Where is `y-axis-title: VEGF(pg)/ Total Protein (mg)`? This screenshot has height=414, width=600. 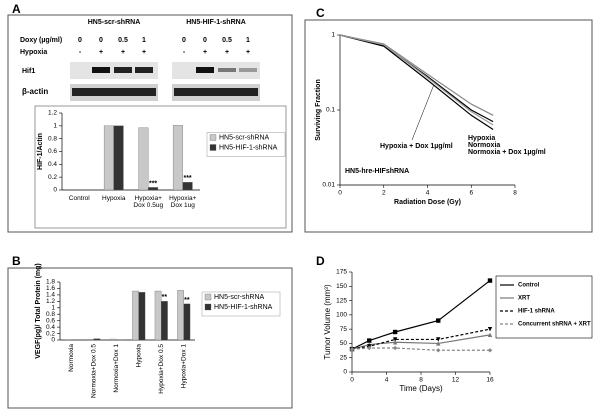 y-axis-title: VEGF(pg)/ Total Protein (mg) is located at coordinates (38, 311).